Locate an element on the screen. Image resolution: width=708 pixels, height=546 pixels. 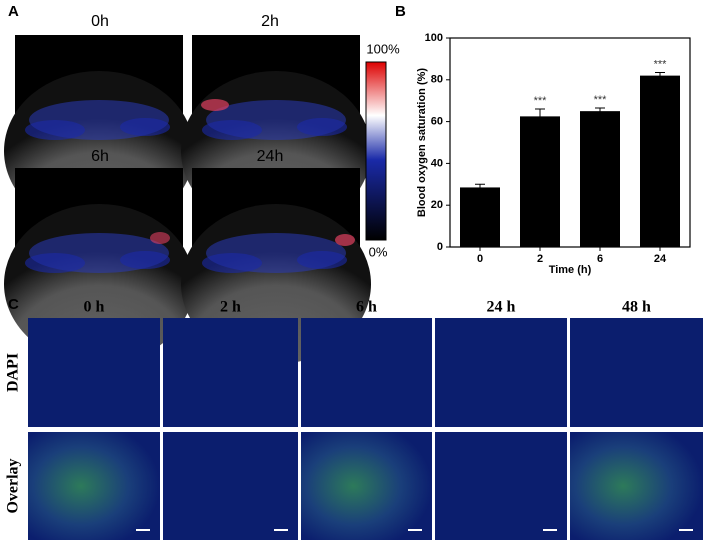
x-tick-label: 24 is located at coordinates (660, 259).